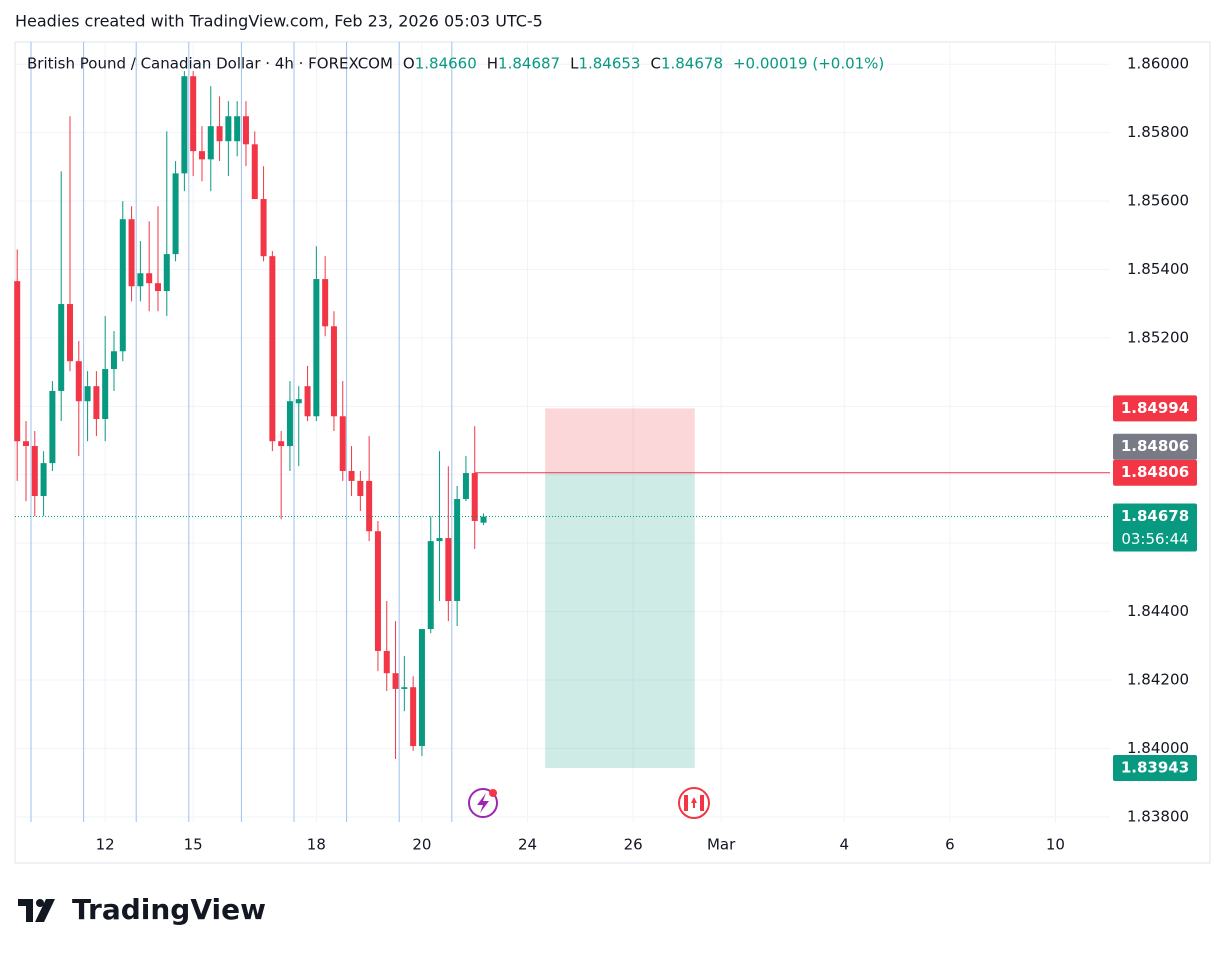  I want to click on stop-zone, so click(620, 440).